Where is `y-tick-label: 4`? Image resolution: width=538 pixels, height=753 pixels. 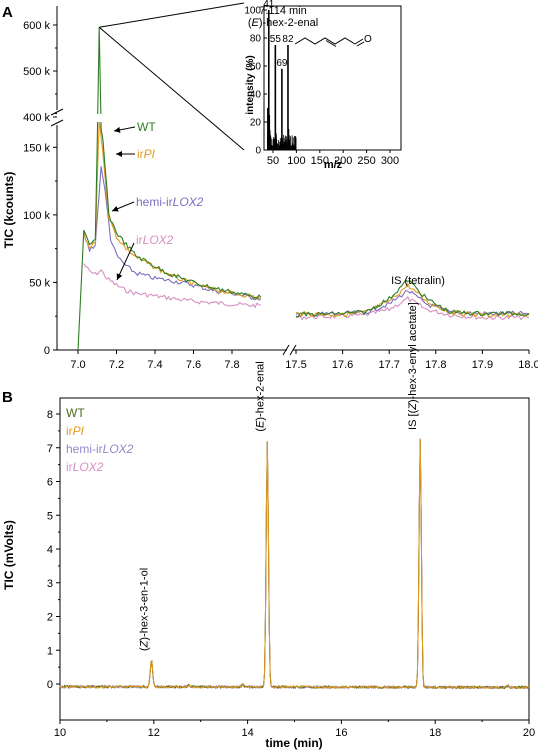 y-tick-label: 4 is located at coordinates (50, 550).